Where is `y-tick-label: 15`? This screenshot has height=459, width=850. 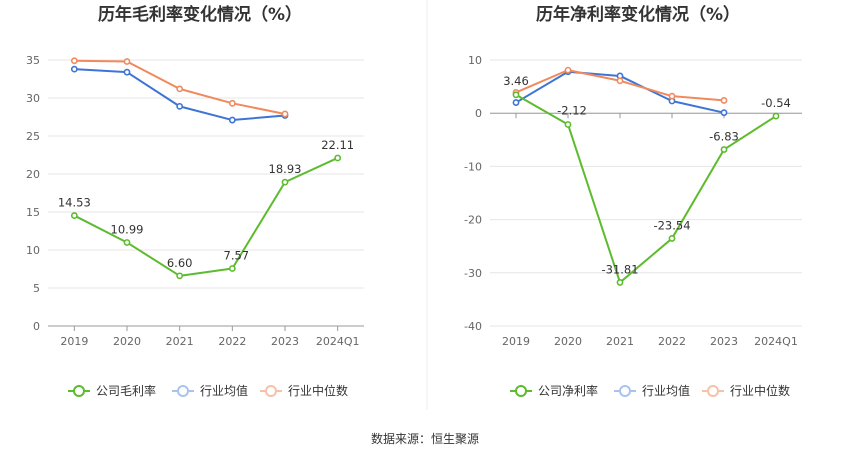
y-tick-label: 15 is located at coordinates (33, 212).